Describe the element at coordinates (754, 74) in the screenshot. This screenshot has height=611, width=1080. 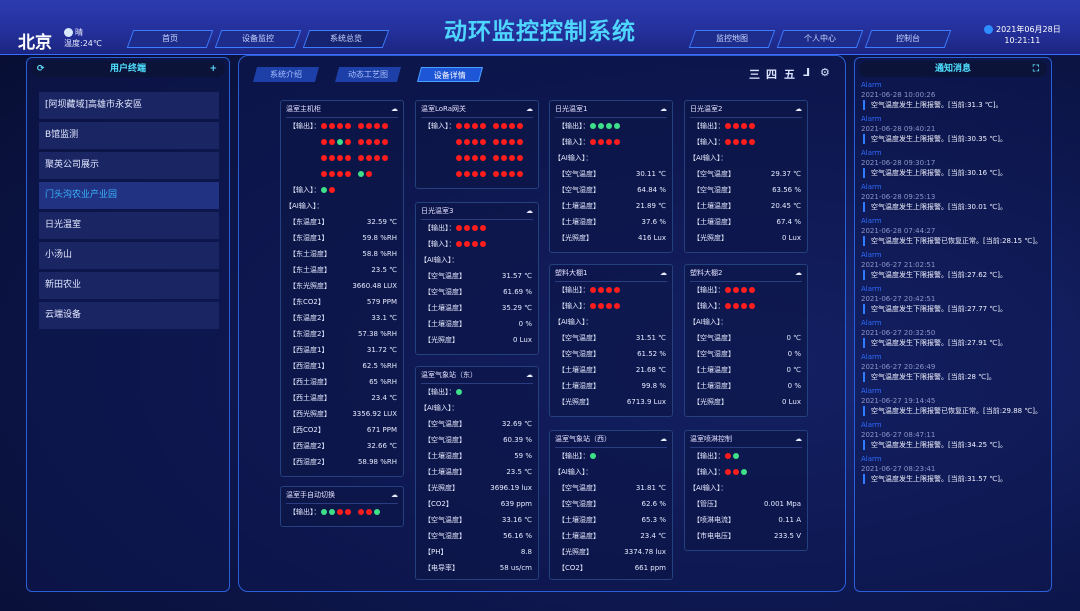
I see `layout-3-columns-icon: 三` at that location.